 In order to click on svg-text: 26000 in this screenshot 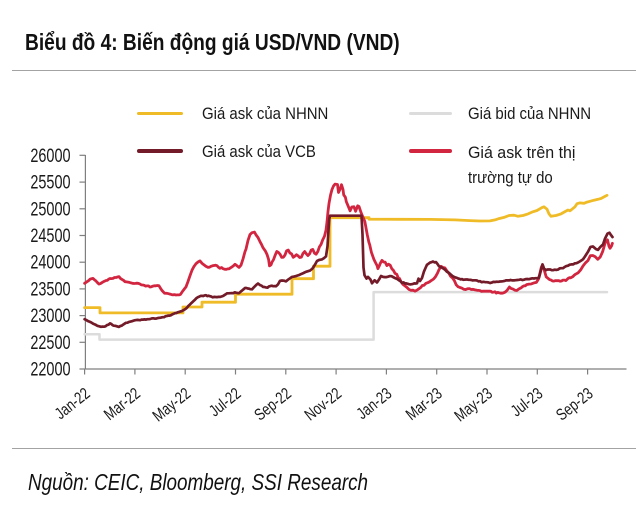, I will do `click(50, 155)`.